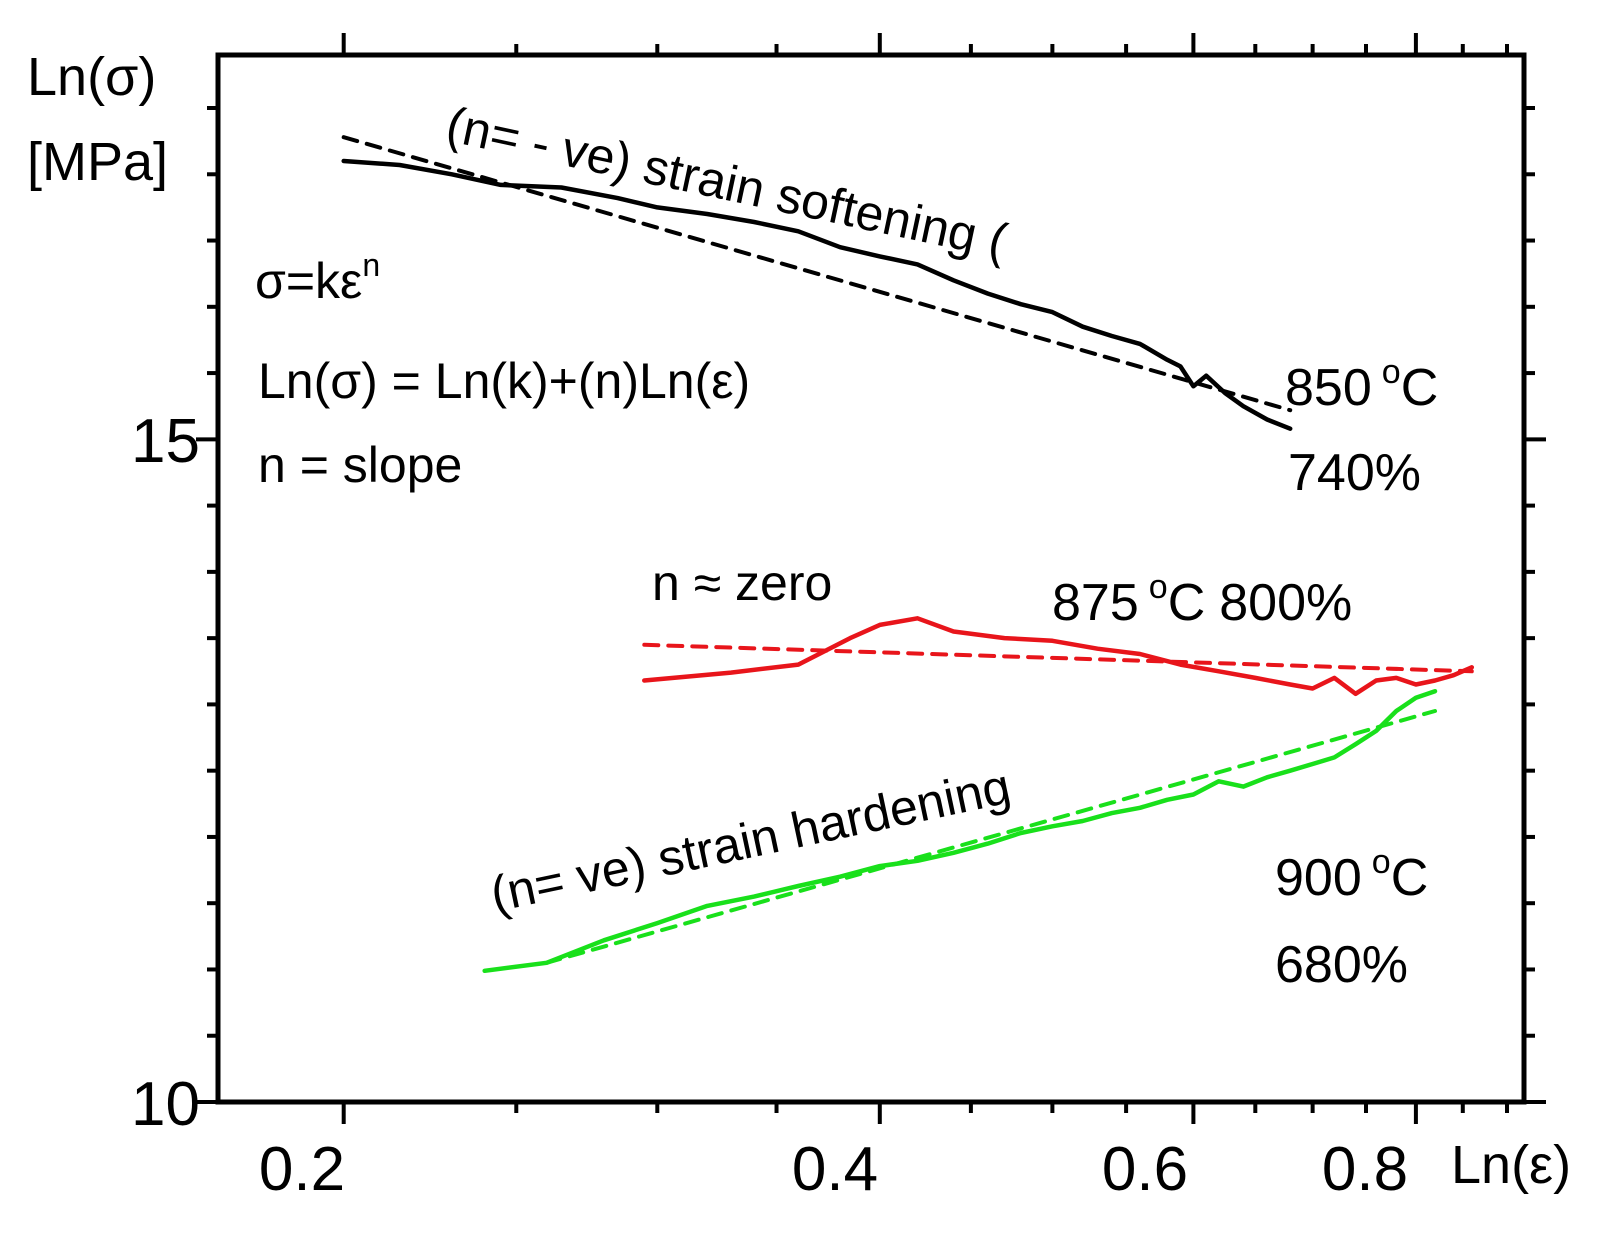 Image resolution: width=1619 pixels, height=1233 pixels. Describe the element at coordinates (97, 162) in the screenshot. I see `y-axis-title-line2: [MPa]` at that location.